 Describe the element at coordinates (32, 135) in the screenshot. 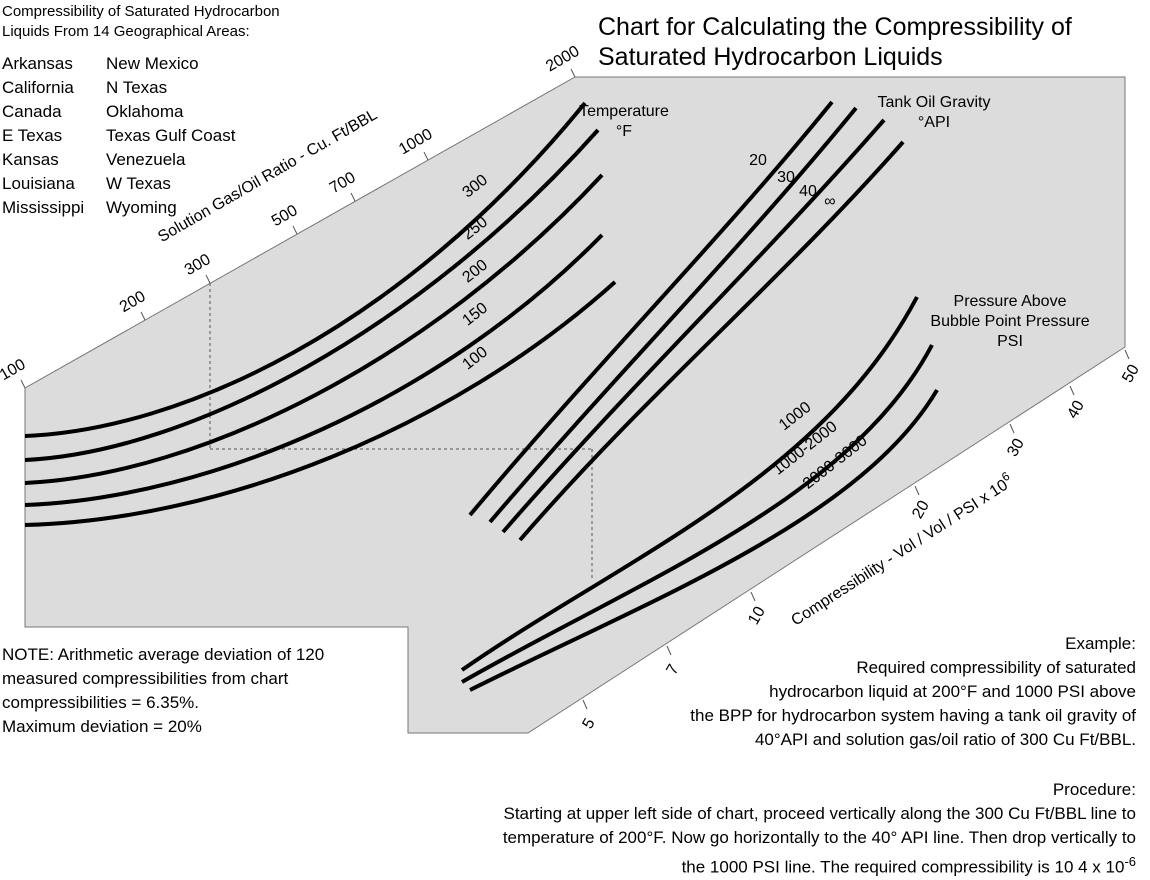

I see `area-item: E Texas` at that location.